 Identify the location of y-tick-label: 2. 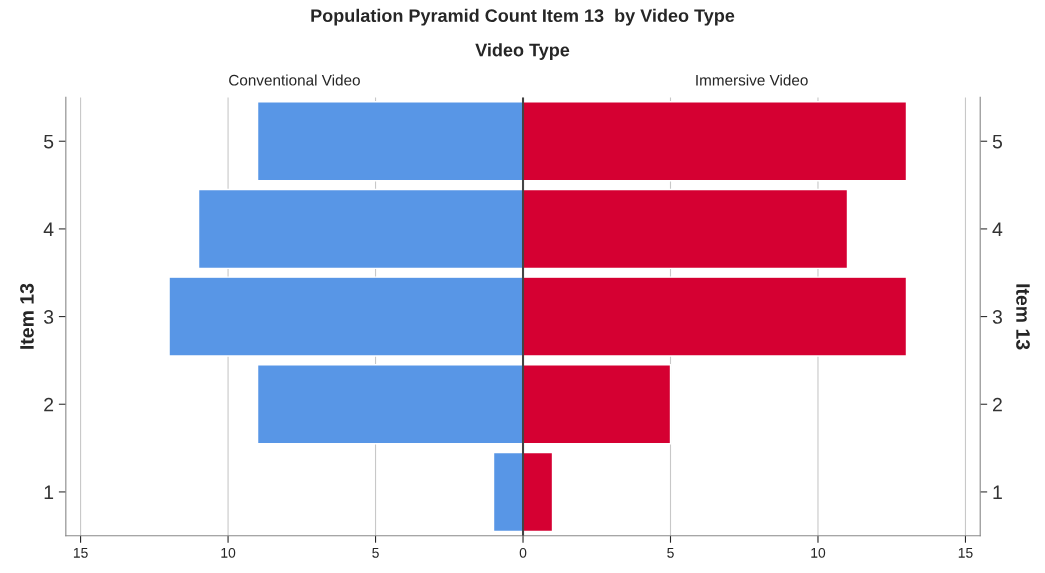
(997, 404).